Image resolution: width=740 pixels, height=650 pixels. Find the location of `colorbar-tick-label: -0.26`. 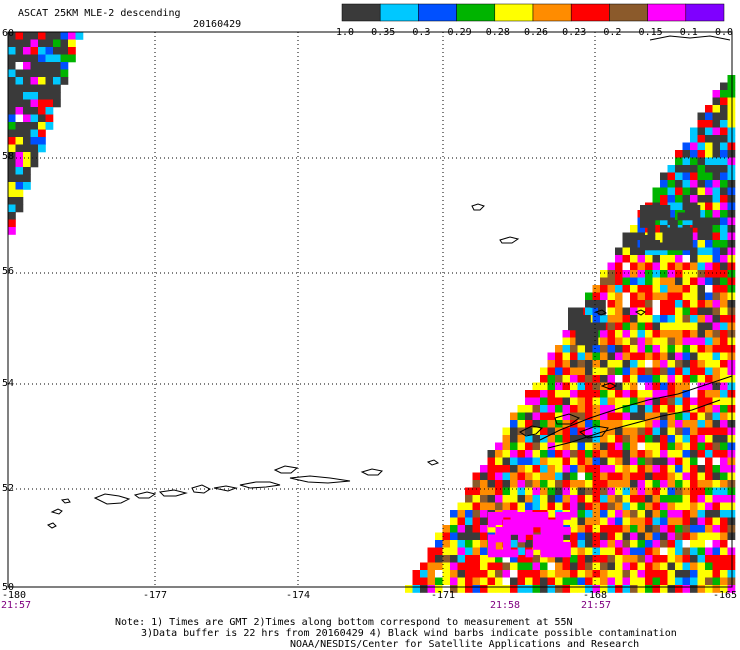

colorbar-tick-label: -0.26 is located at coordinates (533, 32).